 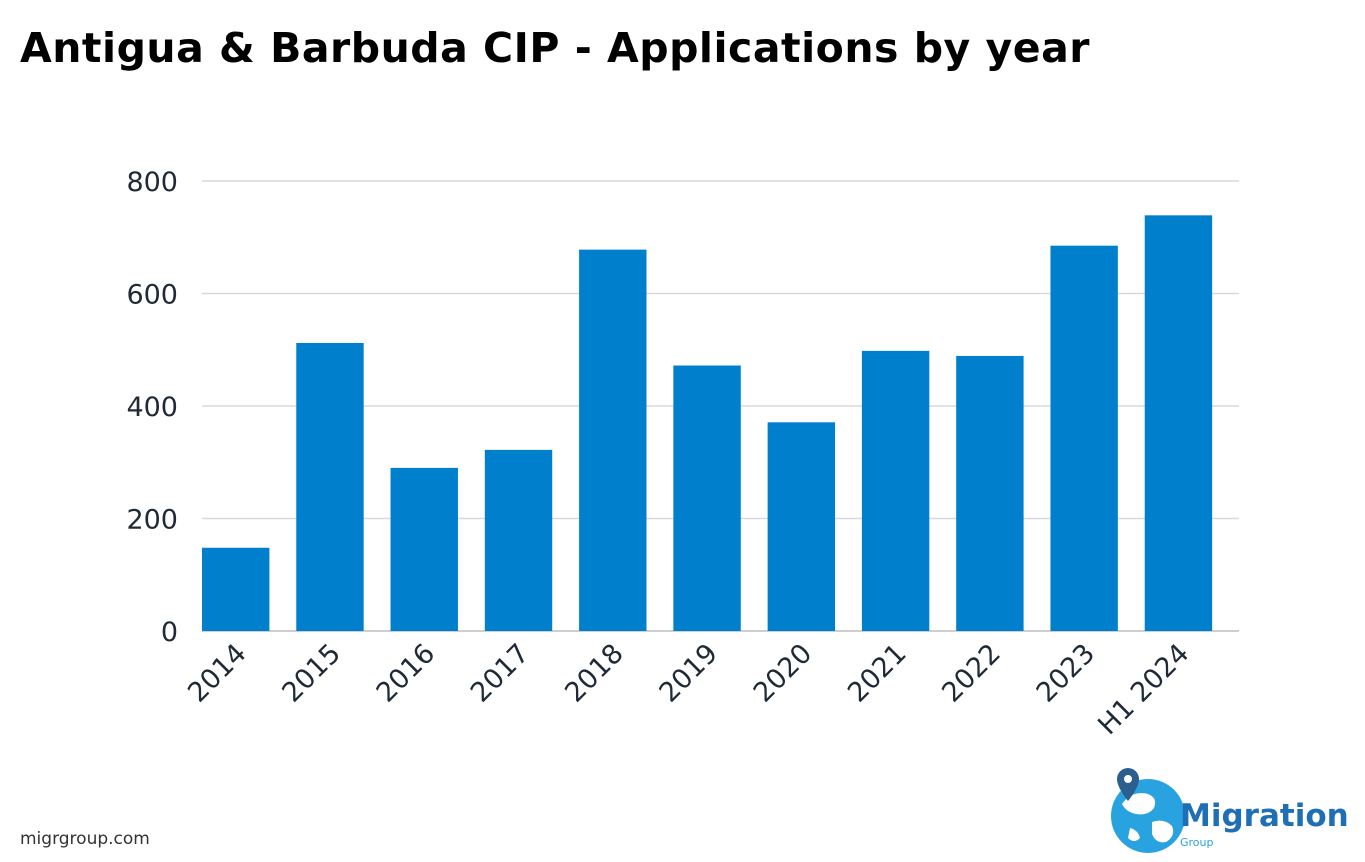 I want to click on bar-2014, so click(x=236, y=589).